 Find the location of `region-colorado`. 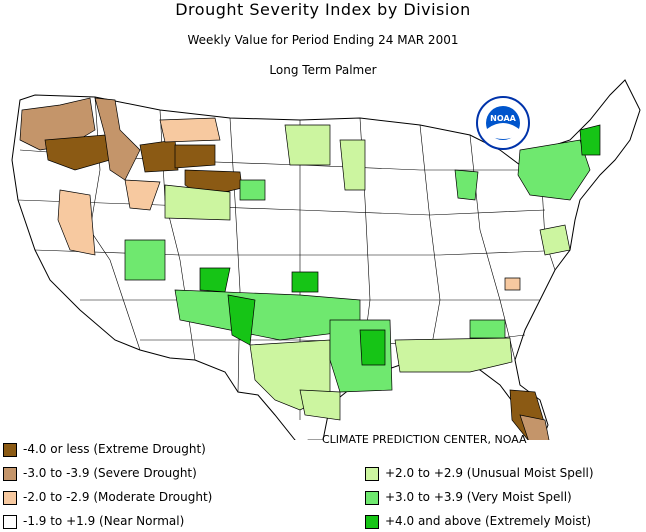

region-colorado is located at coordinates (197, 202).